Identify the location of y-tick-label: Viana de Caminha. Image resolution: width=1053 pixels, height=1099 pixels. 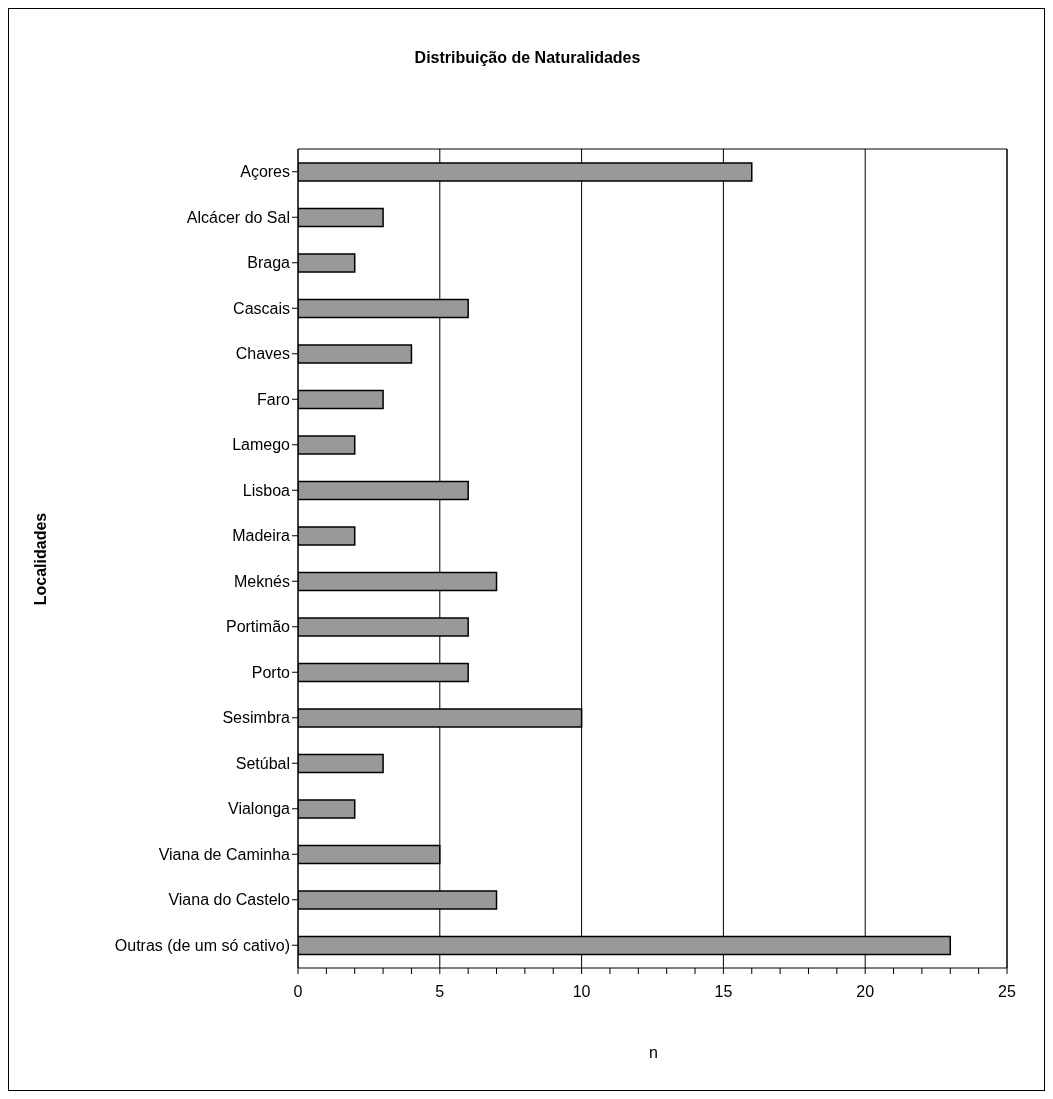
(224, 854).